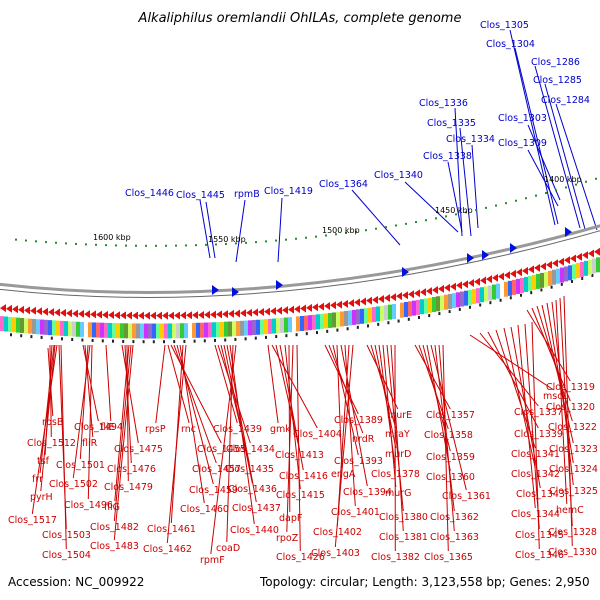 The width and height of the screenshot is (600, 600). I want to click on forward-strand-arrow, so click(215, 290).